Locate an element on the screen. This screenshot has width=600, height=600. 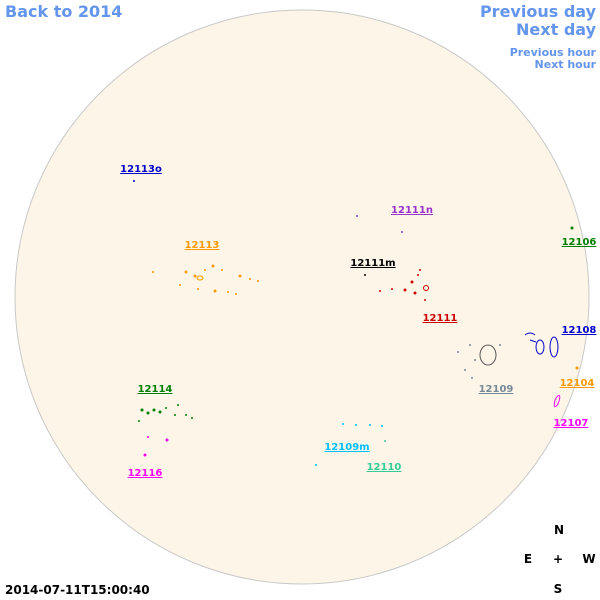
region-label: 12114 is located at coordinates (155, 389).